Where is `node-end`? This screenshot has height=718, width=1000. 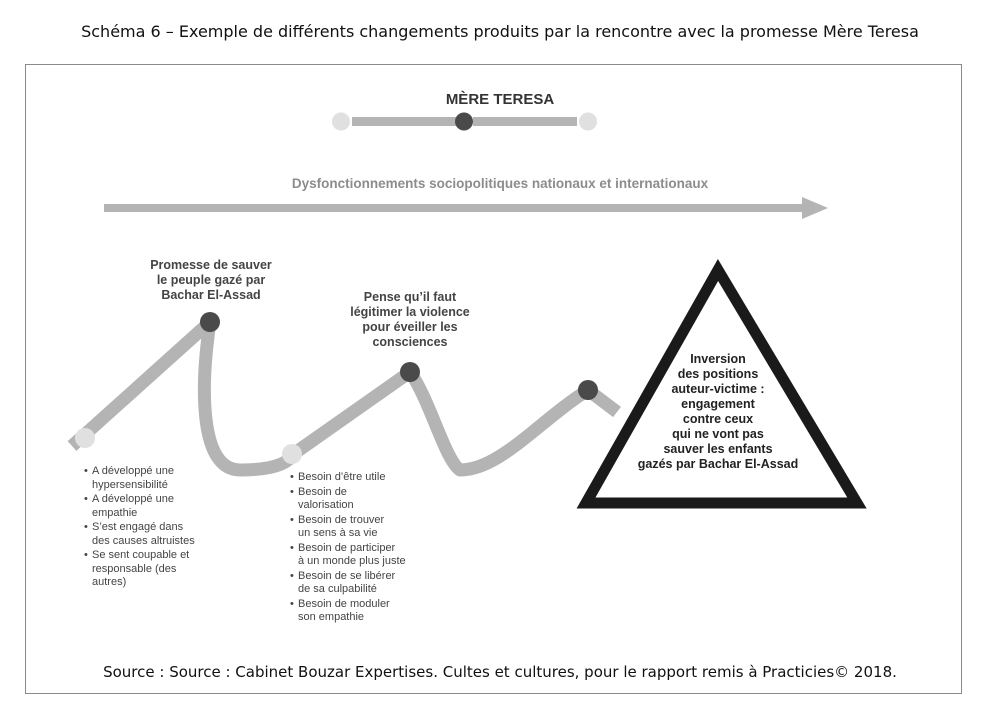
node-end is located at coordinates (588, 390).